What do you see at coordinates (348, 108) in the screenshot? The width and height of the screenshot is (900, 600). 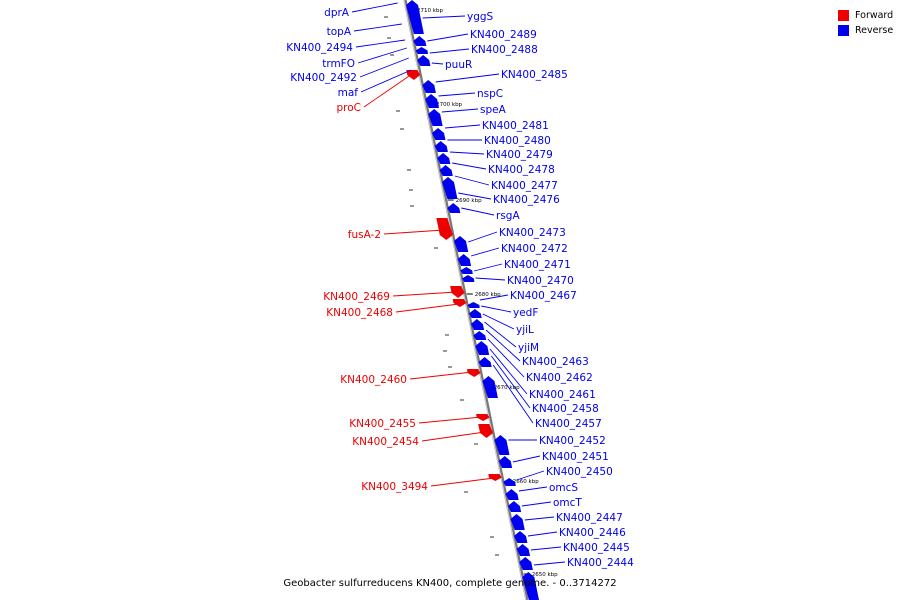 I see `gene-label-proc: proC` at bounding box center [348, 108].